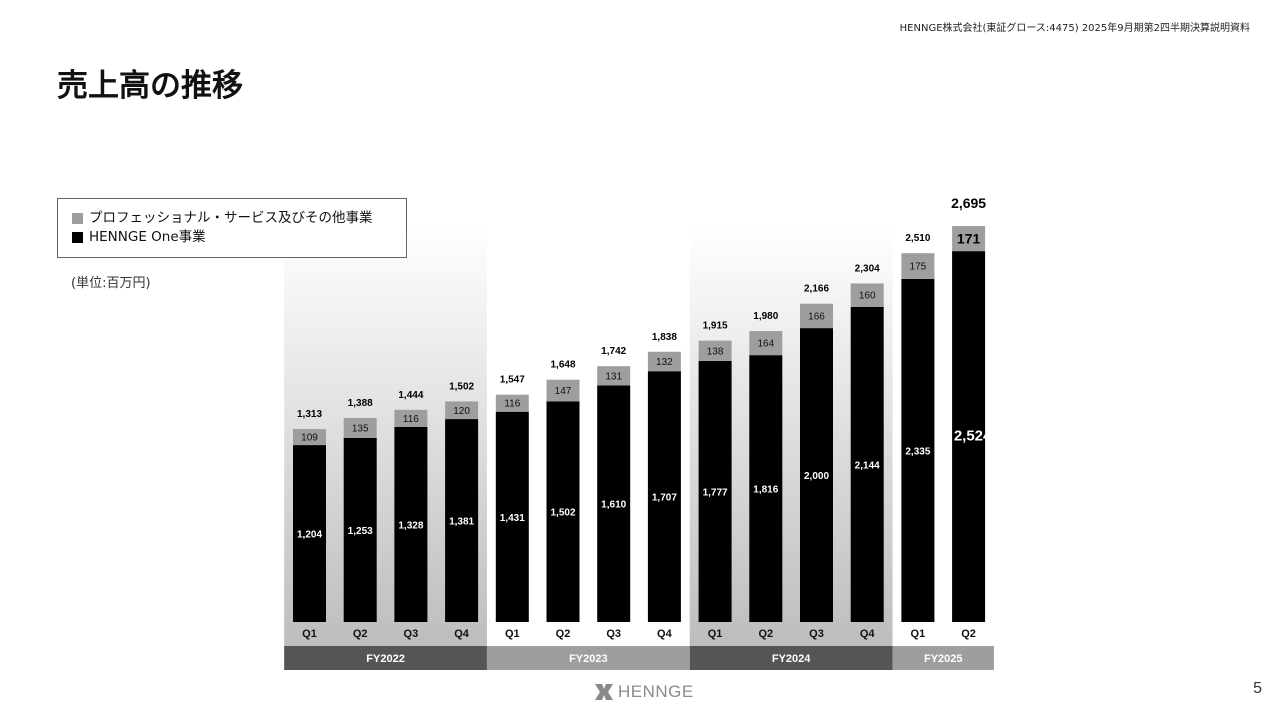 The image size is (1280, 720). I want to click on page-number: 5, so click(1257, 688).